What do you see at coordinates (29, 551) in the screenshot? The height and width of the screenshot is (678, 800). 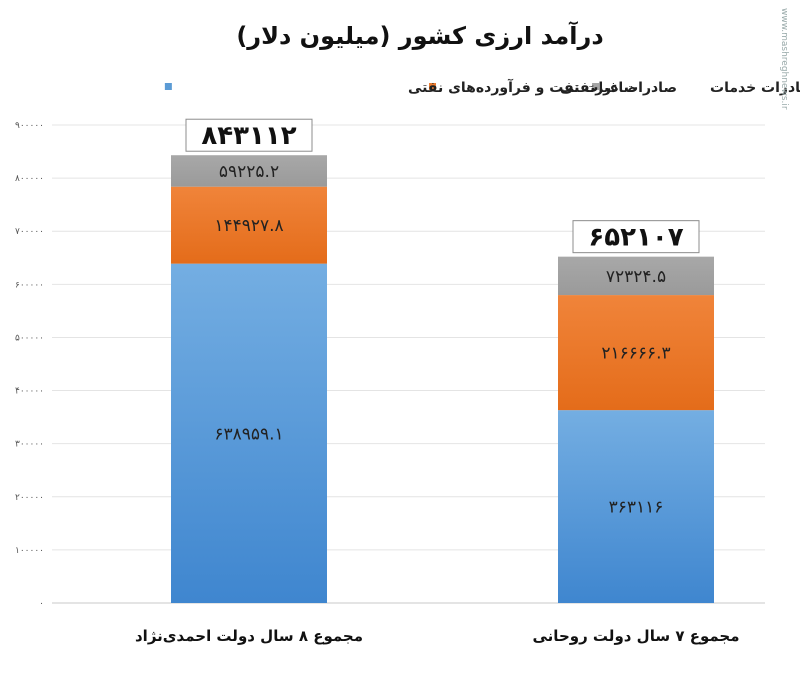 I see `y-tick-label: ۱۰۰۰۰۰` at bounding box center [29, 551].